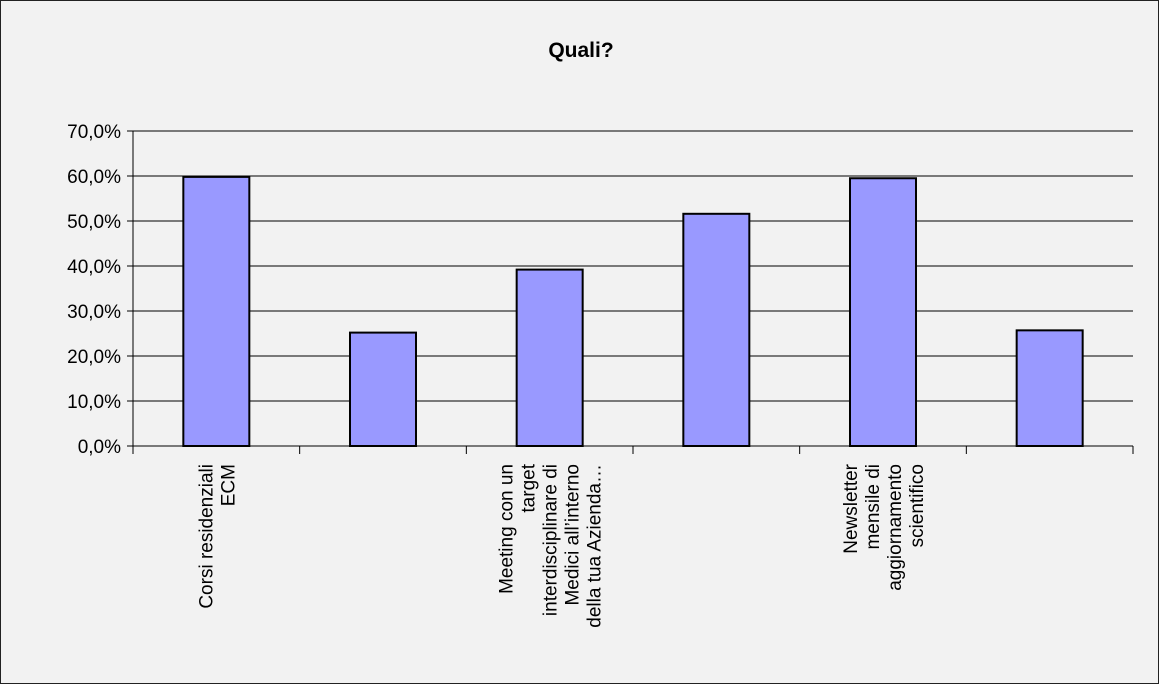  Describe the element at coordinates (507, 529) in the screenshot. I see `x-category-label: Meeting con un` at that location.